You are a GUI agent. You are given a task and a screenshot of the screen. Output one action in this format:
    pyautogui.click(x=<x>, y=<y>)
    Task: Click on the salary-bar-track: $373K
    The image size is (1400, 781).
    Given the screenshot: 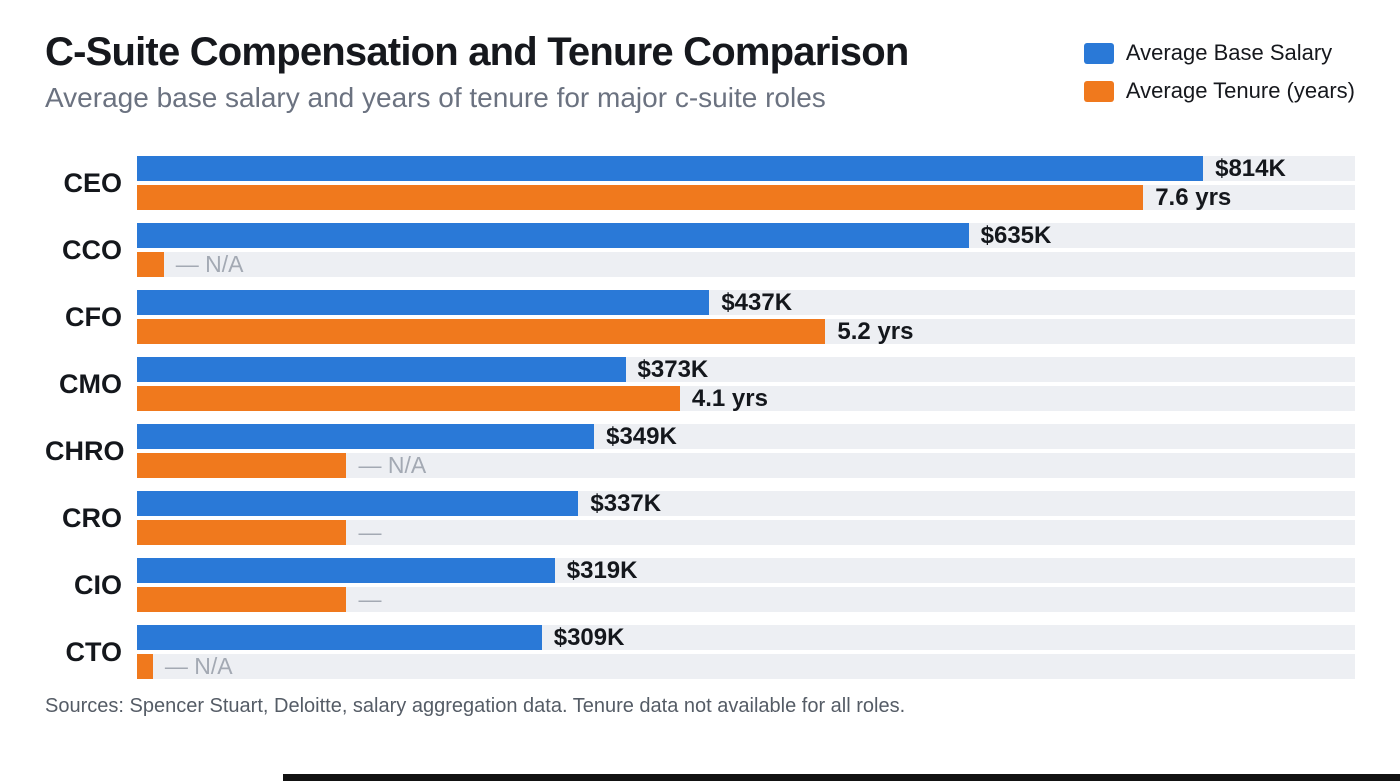 What is the action you would take?
    pyautogui.click(x=746, y=369)
    